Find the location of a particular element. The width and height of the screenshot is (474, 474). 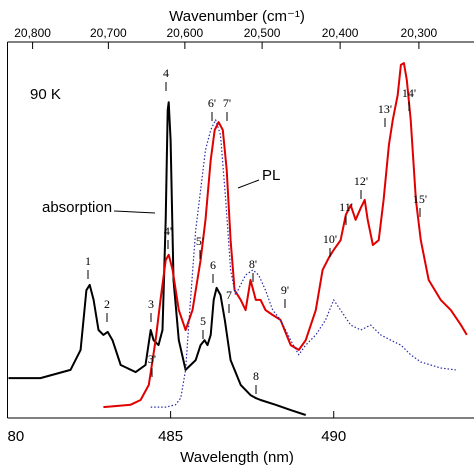

x-tick-label: 80 is located at coordinates (16, 436).